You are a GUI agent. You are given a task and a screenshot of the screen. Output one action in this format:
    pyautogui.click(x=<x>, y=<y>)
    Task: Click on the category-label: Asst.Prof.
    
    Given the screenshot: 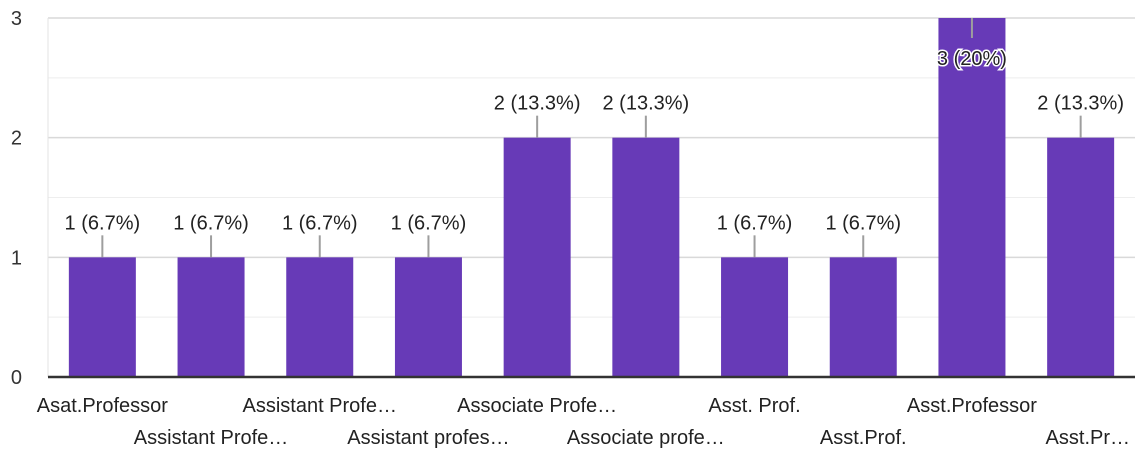 What is the action you would take?
    pyautogui.click(x=863, y=438)
    